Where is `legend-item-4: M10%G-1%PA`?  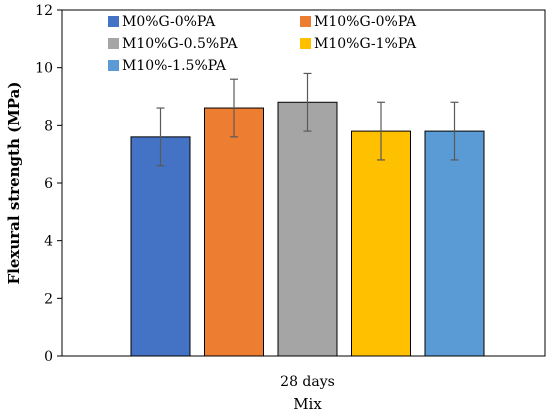 legend-item-4: M10%G-1%PA is located at coordinates (358, 44).